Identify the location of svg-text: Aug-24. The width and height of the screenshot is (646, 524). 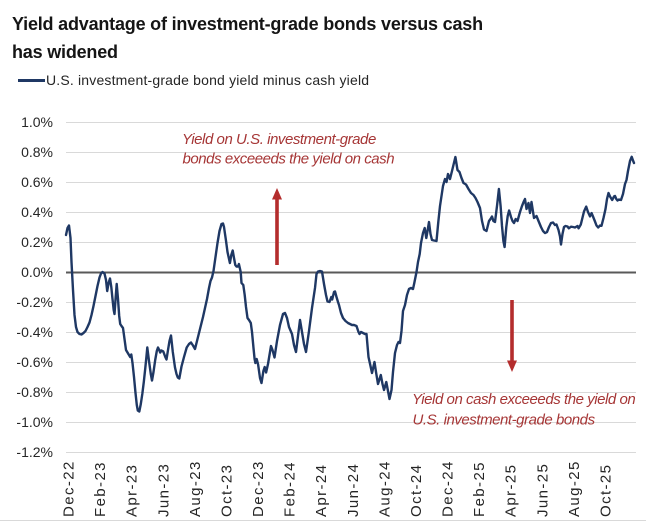
(384, 488).